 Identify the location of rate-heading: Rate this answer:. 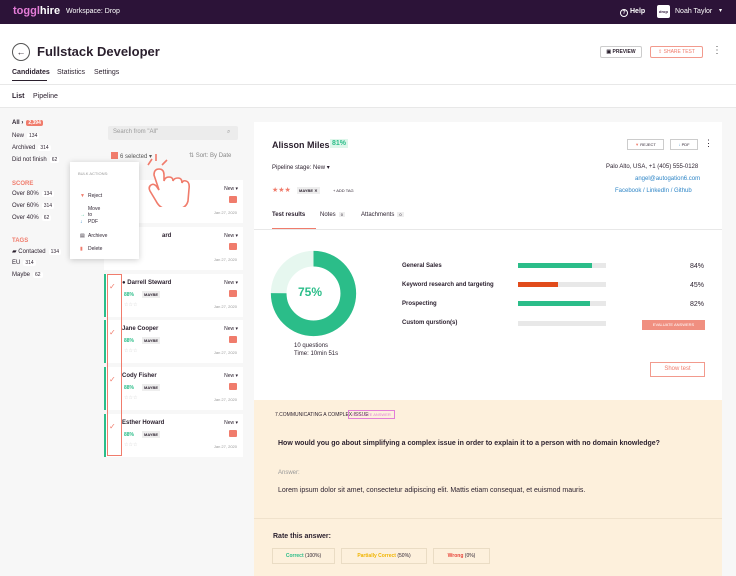
(302, 536).